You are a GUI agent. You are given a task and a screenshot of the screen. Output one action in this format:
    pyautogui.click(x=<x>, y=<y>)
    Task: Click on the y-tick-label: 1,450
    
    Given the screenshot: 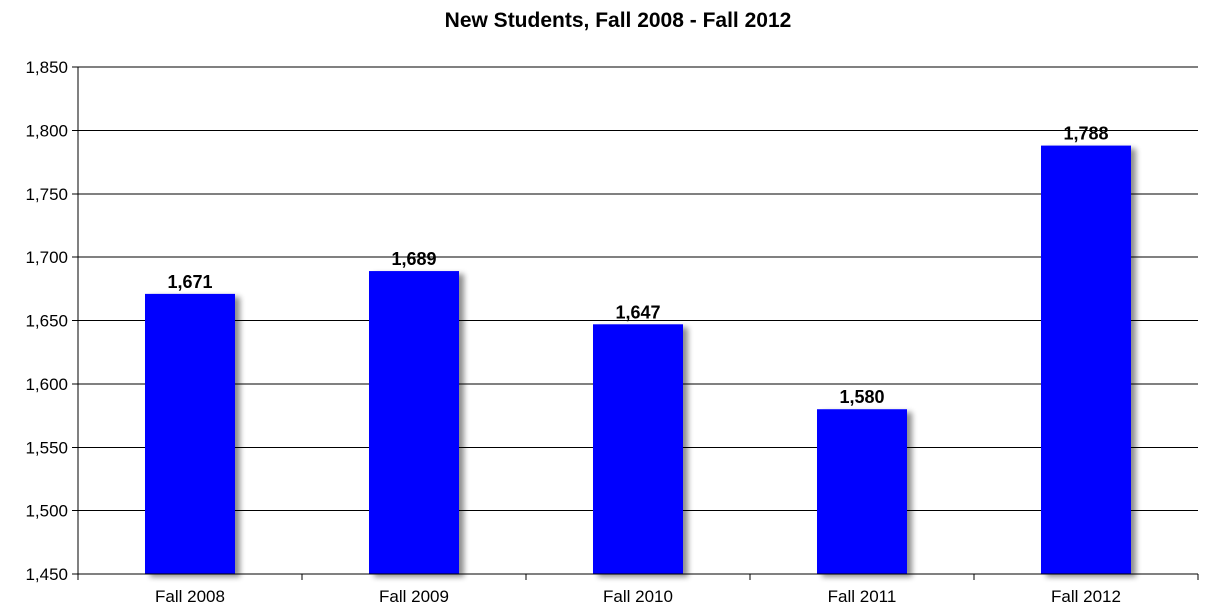 What is the action you would take?
    pyautogui.click(x=46, y=574)
    